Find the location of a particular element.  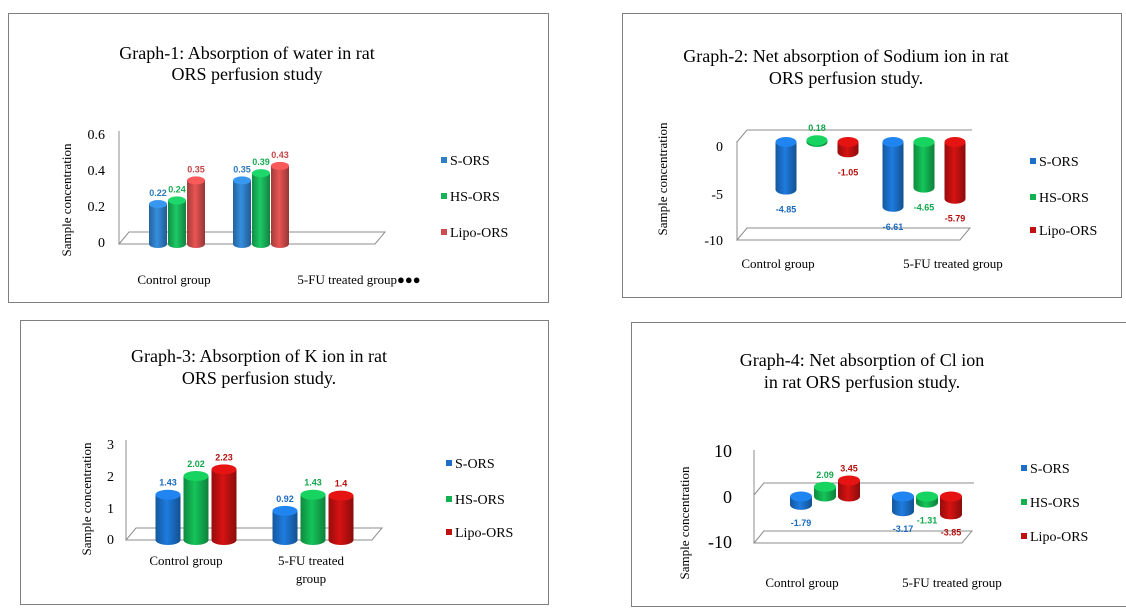

data-label: -1.05 is located at coordinates (848, 172).